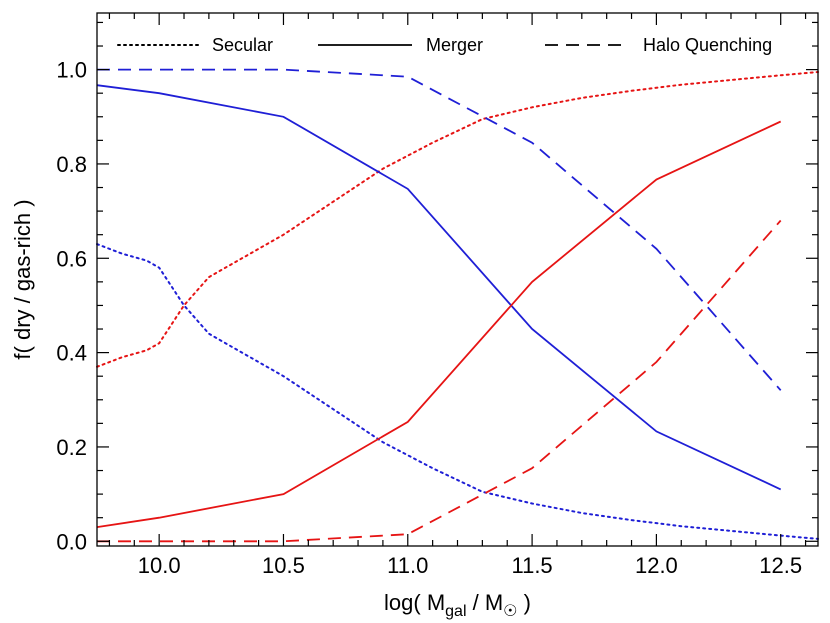 Image resolution: width=830 pixels, height=623 pixels. I want to click on x-axis-title-sub-sun: ☉, so click(510, 611).